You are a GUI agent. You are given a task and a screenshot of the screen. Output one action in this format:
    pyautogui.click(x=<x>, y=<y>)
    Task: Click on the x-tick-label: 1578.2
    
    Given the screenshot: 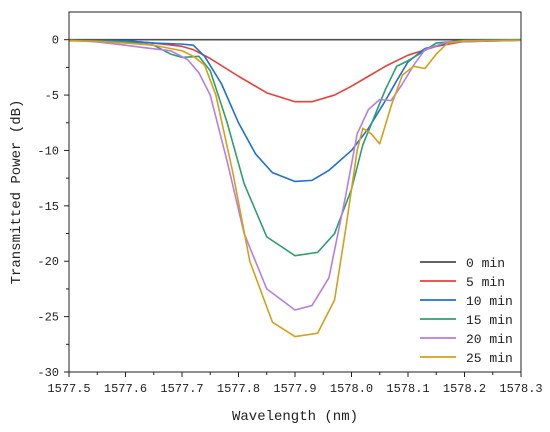 What is the action you would take?
    pyautogui.click(x=464, y=389)
    